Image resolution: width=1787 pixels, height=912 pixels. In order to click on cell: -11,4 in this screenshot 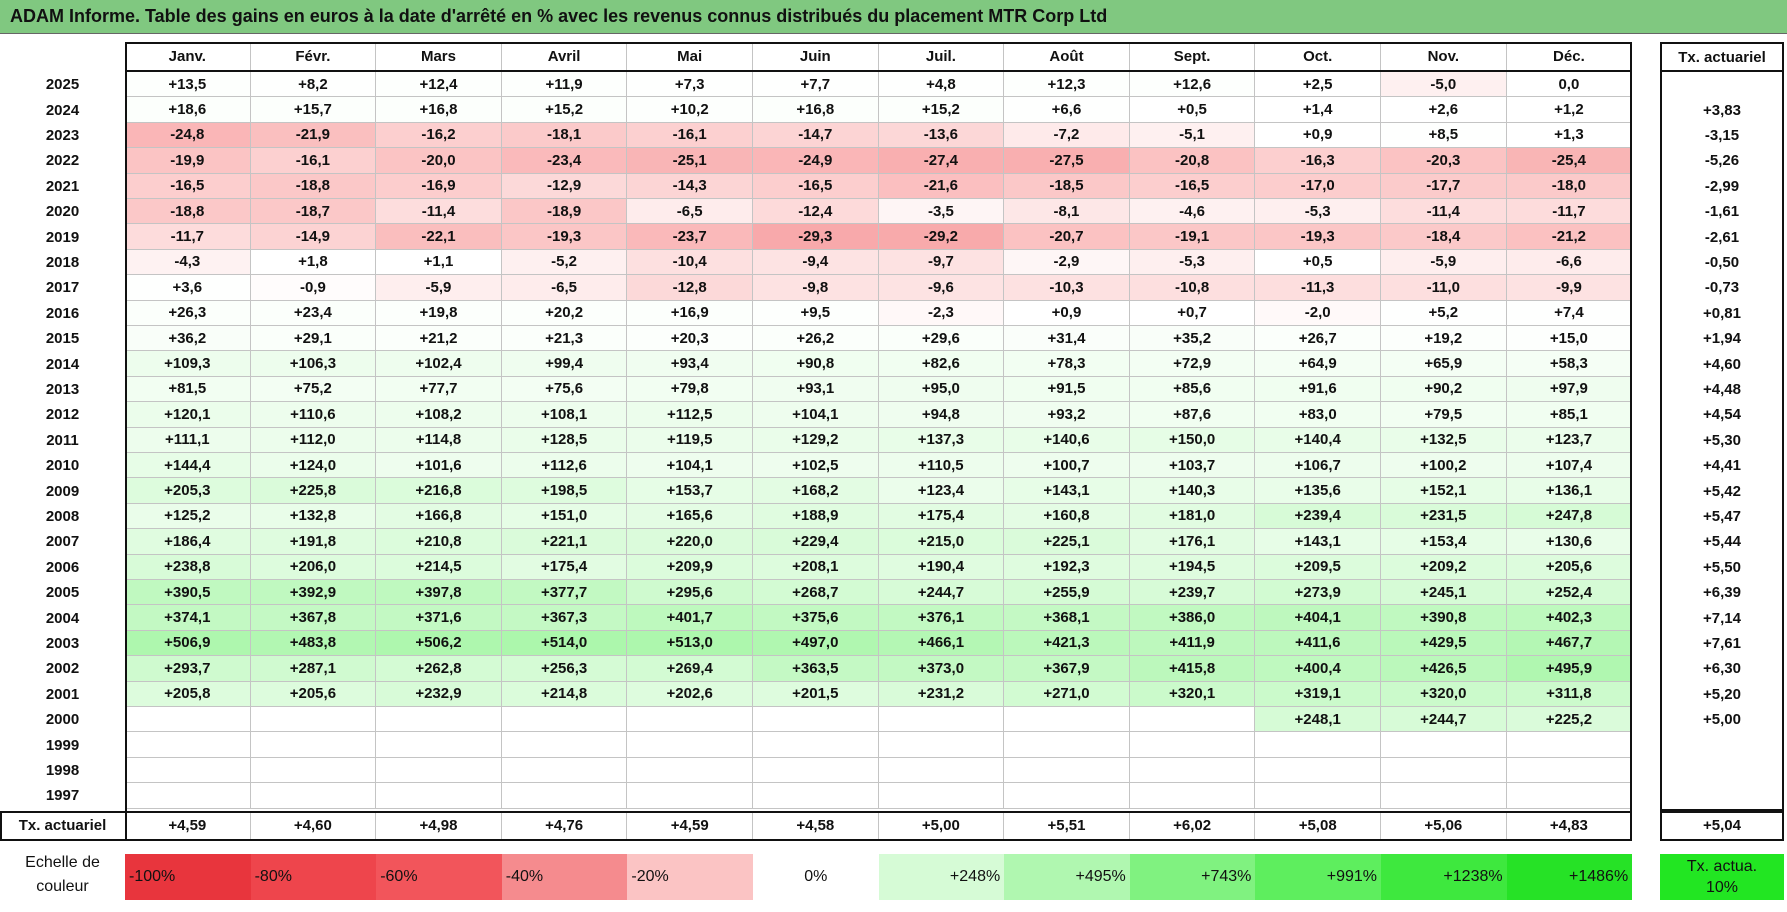, I will do `click(439, 212)`.